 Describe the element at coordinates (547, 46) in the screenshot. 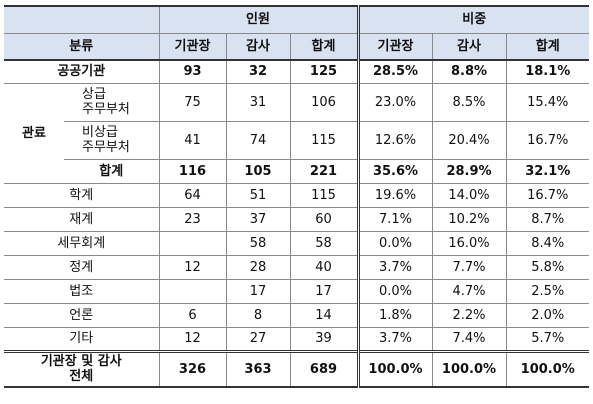

I see `col-total-ratio: 합계` at that location.